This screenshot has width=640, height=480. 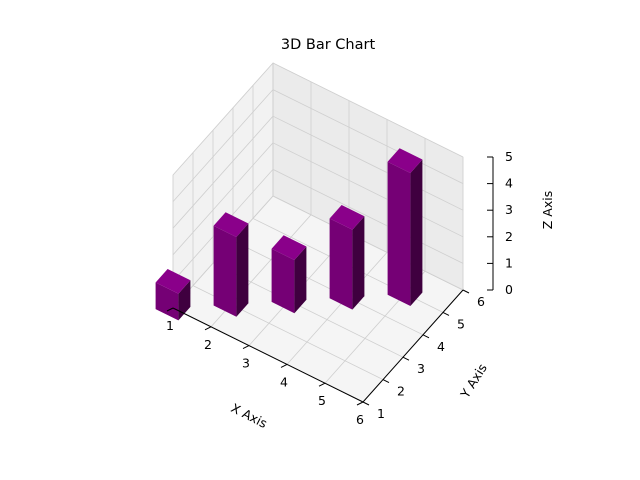 What do you see at coordinates (461, 323) in the screenshot?
I see `y-tick-label: 5` at bounding box center [461, 323].